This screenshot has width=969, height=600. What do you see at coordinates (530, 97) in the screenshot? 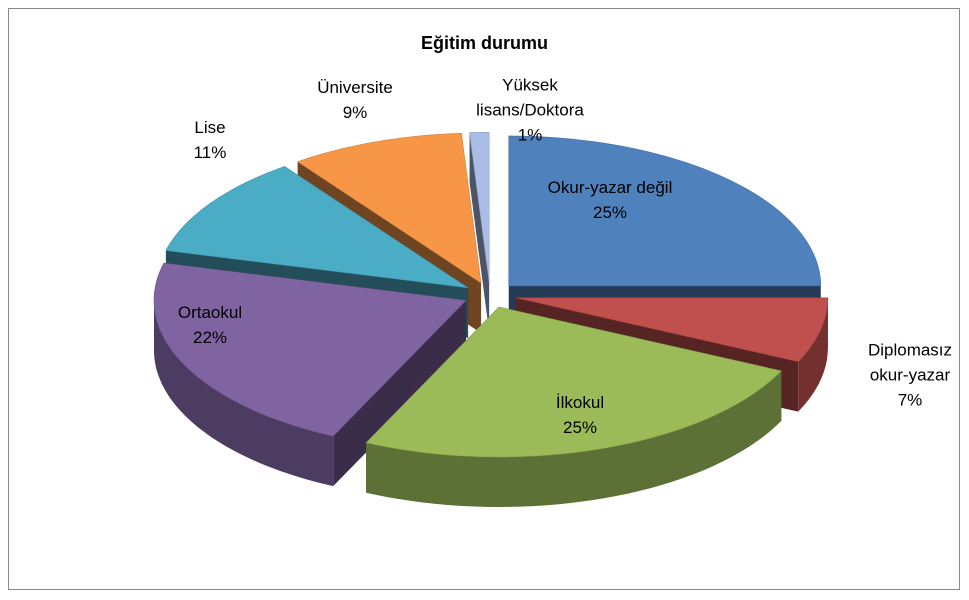
I see `category-label: Yüksek lisans/Doktora` at bounding box center [530, 97].